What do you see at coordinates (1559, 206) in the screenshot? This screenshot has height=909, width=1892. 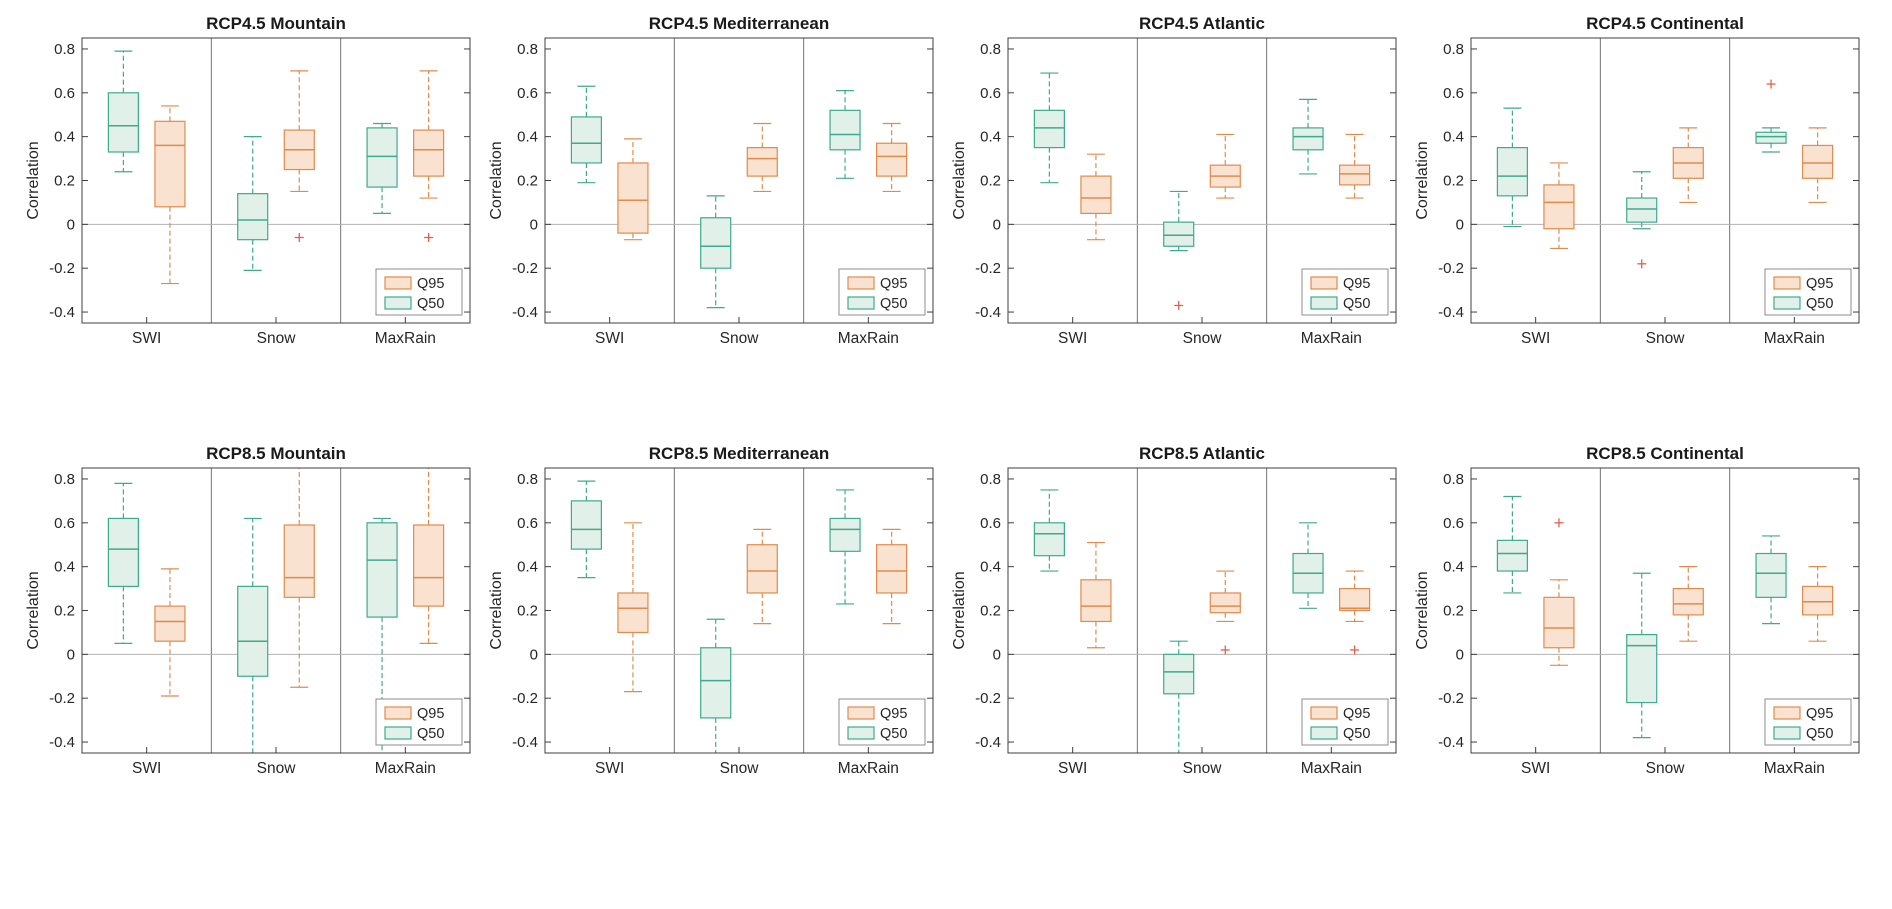 I see `box-SWI-Q95` at bounding box center [1559, 206].